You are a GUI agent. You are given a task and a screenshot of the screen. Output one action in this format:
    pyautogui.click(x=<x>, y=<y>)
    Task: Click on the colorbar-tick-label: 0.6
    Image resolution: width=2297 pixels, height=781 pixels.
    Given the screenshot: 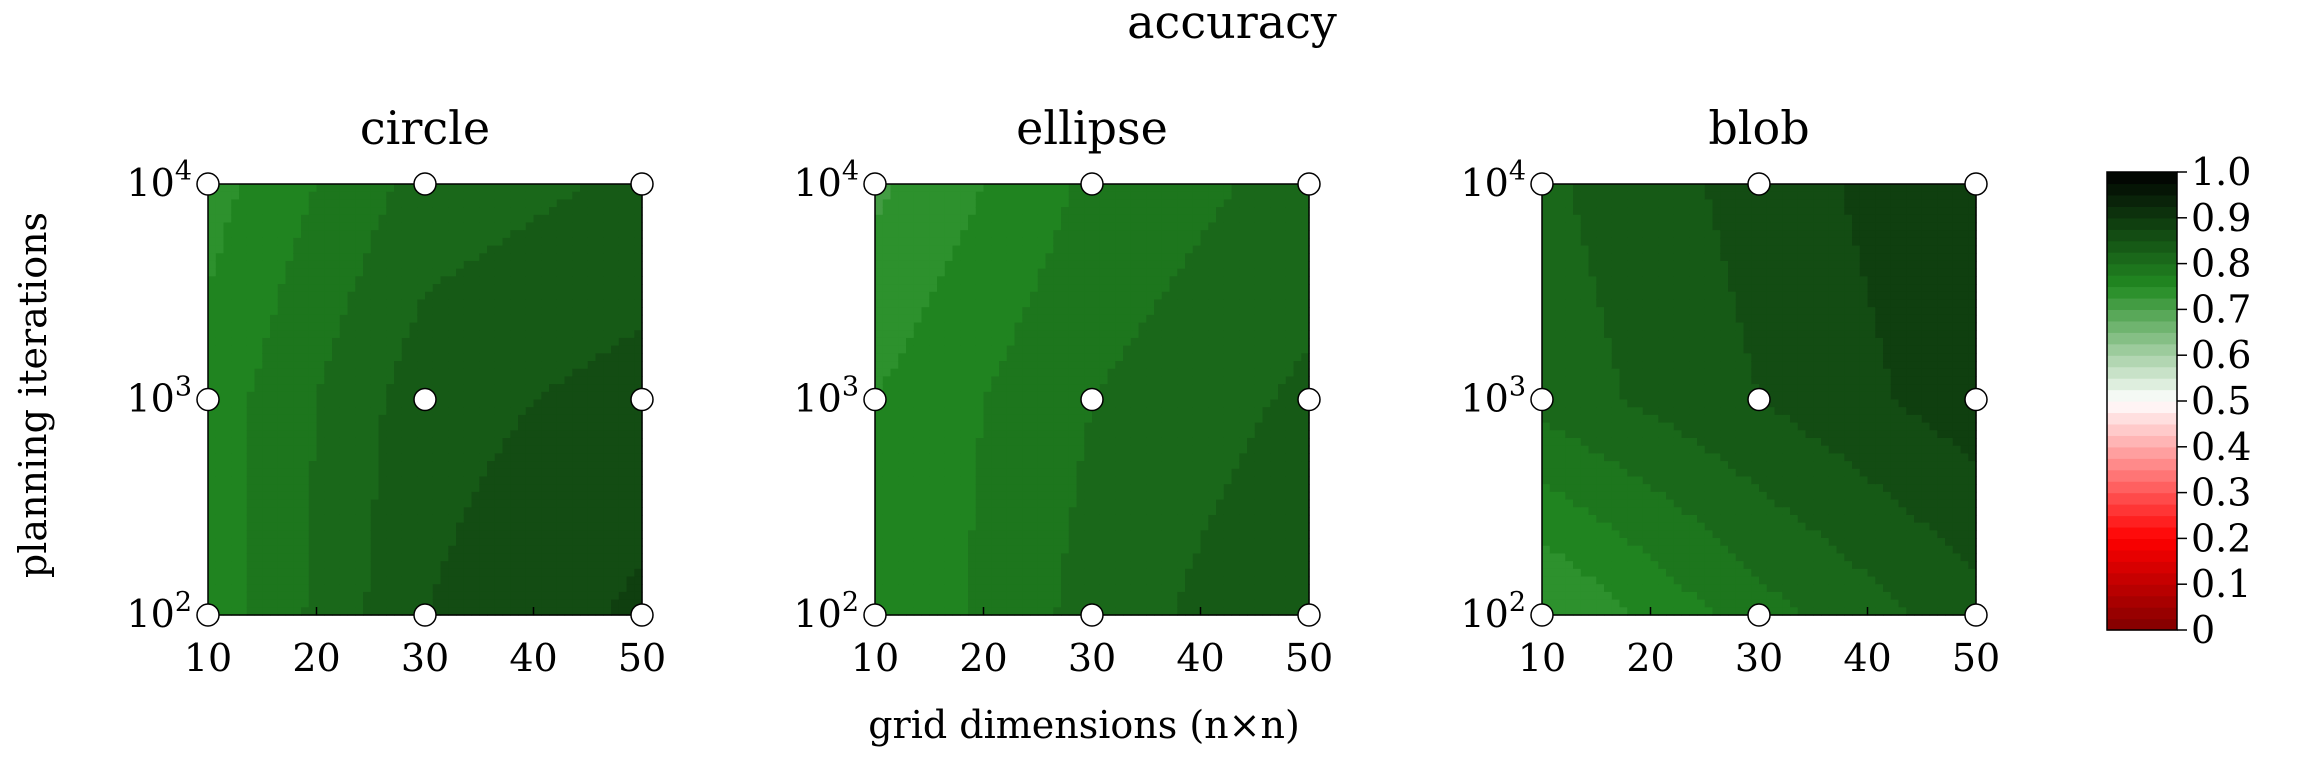 What is the action you would take?
    pyautogui.click(x=2221, y=355)
    